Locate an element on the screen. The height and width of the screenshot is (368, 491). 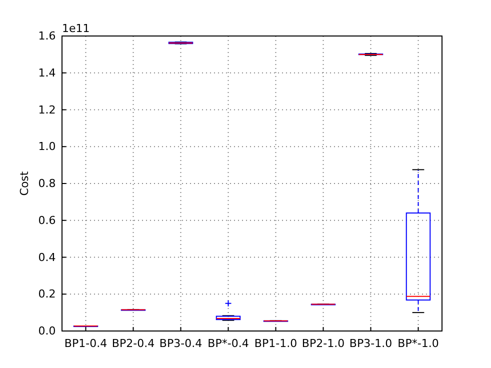
y-tick-label: 1.2 is located at coordinates (47, 109).